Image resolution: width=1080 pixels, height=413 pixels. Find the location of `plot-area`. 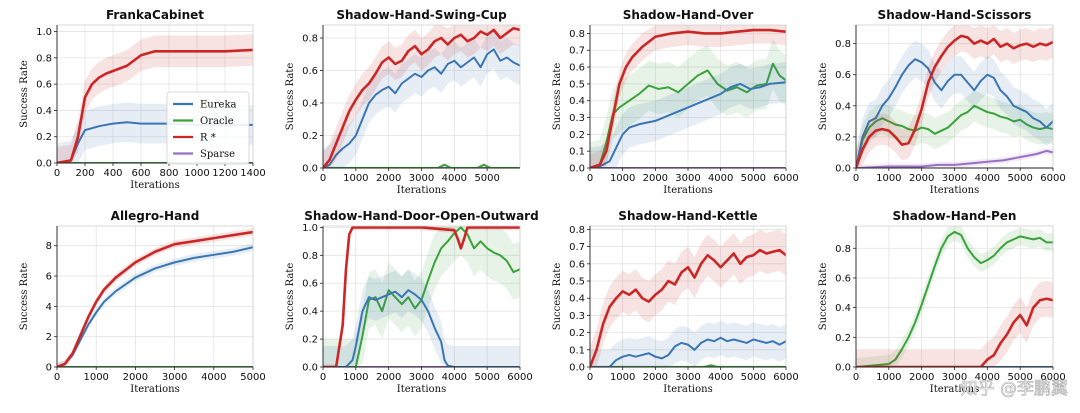

plot-area is located at coordinates (155, 296).